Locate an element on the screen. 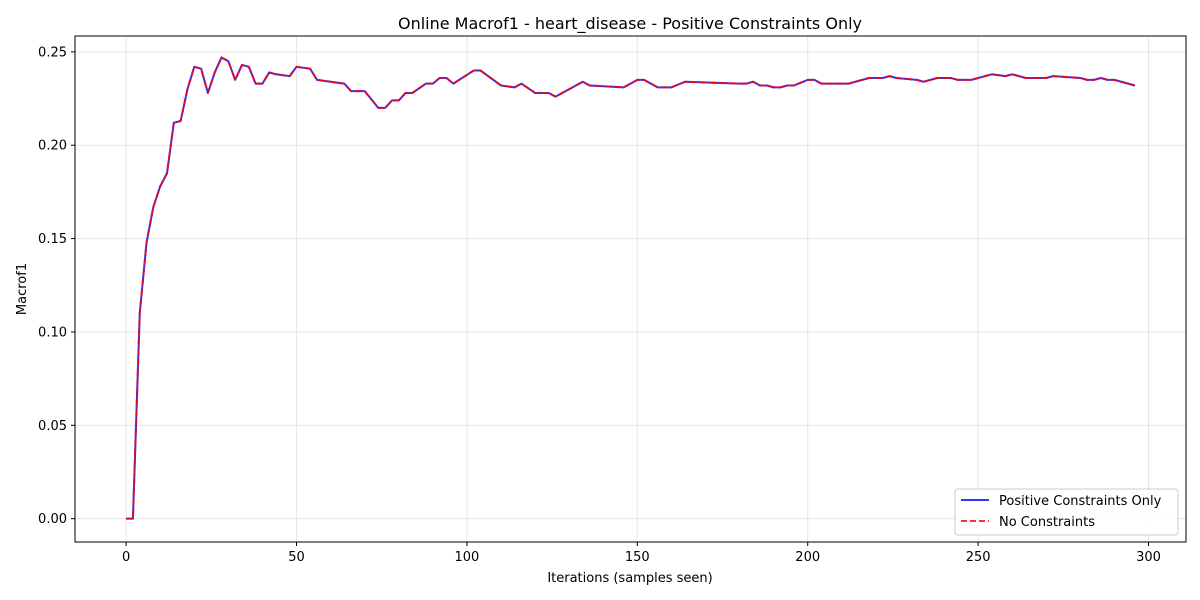  y-tick-label: 0.15 is located at coordinates (52, 239).